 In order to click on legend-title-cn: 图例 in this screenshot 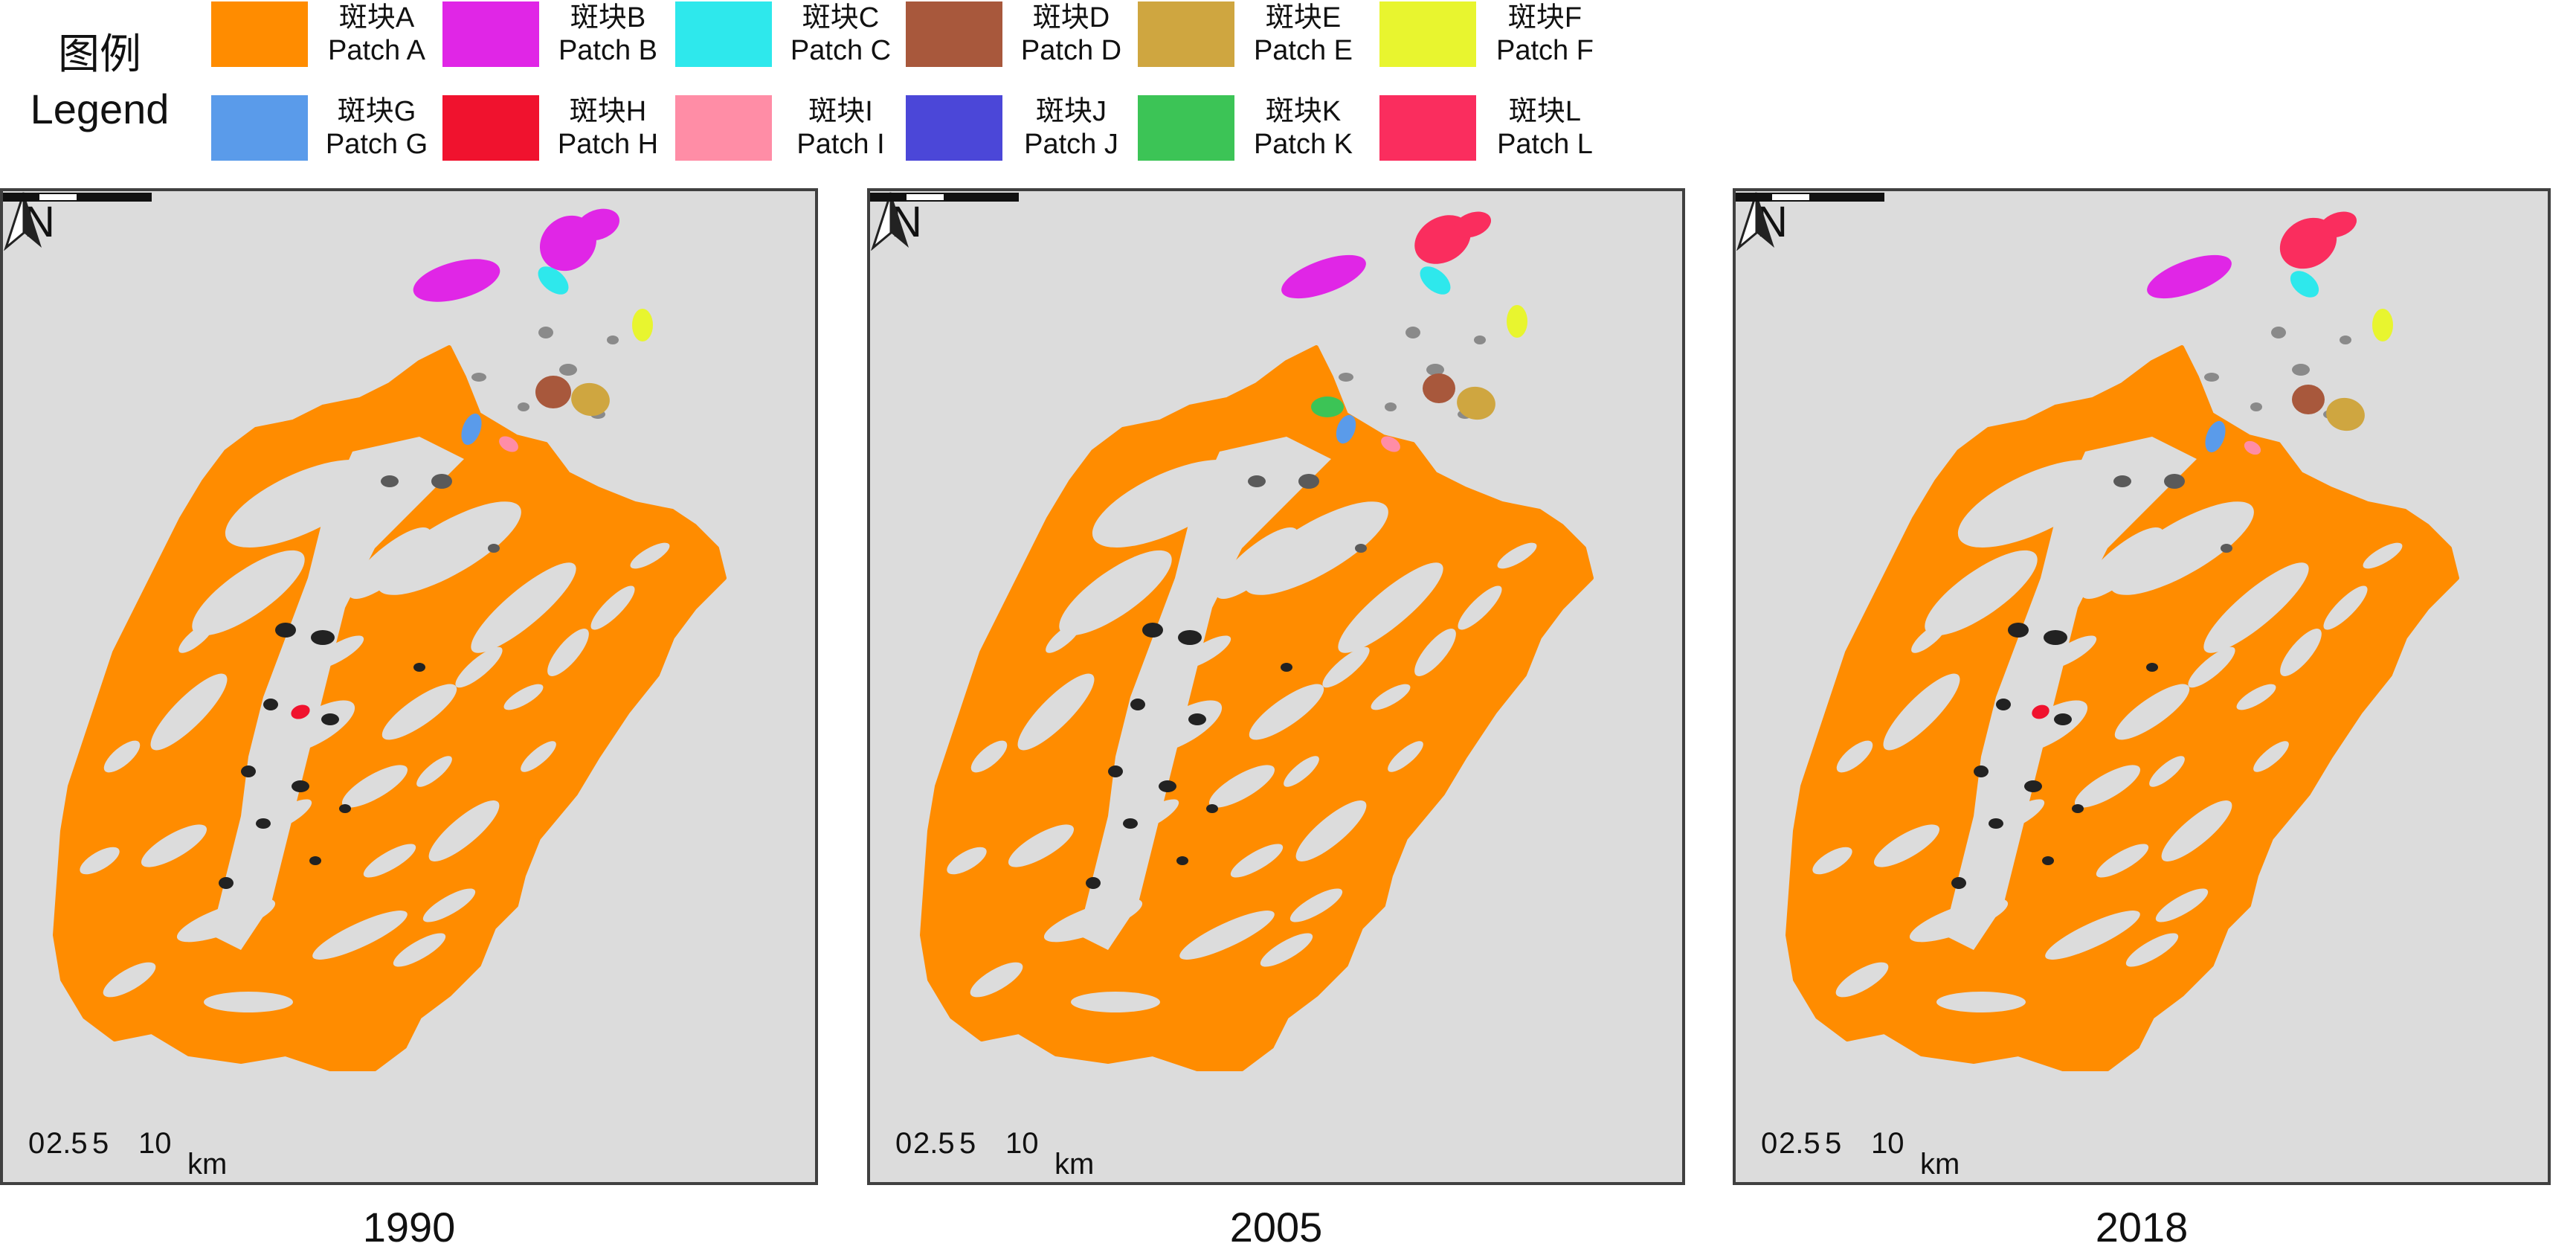, I will do `click(99, 54)`.